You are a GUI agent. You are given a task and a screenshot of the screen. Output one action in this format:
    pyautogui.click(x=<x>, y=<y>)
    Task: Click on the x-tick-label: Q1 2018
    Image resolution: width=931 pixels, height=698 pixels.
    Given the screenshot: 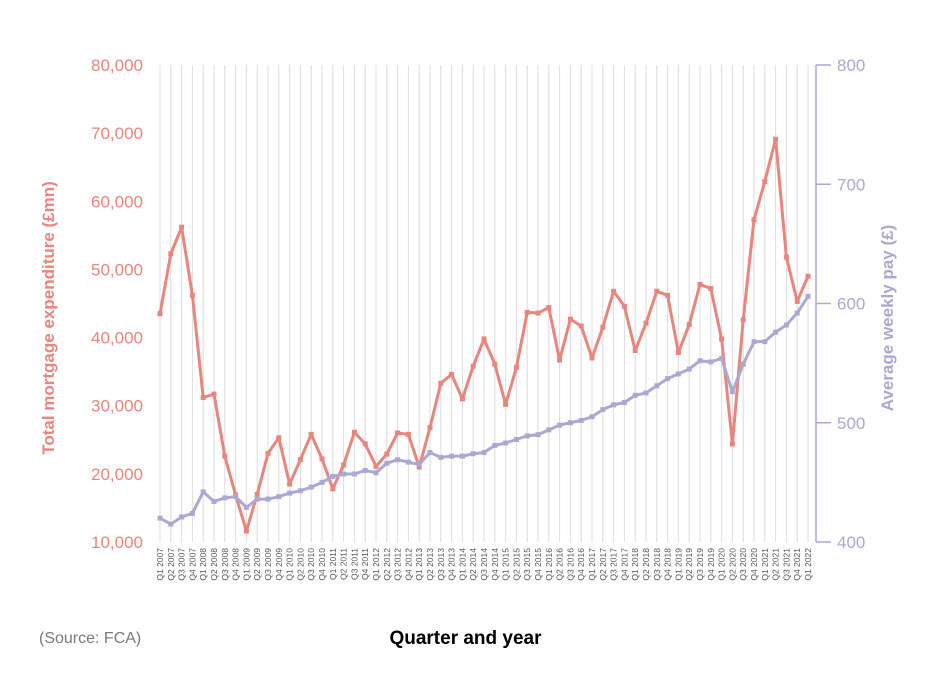 What is the action you would take?
    pyautogui.click(x=635, y=564)
    